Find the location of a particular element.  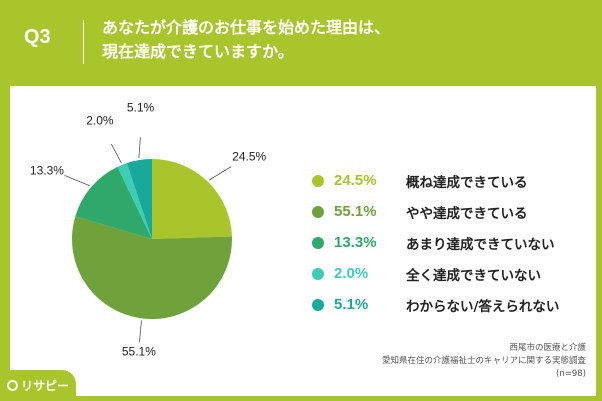

sample-size: (n=98) is located at coordinates (571, 374).